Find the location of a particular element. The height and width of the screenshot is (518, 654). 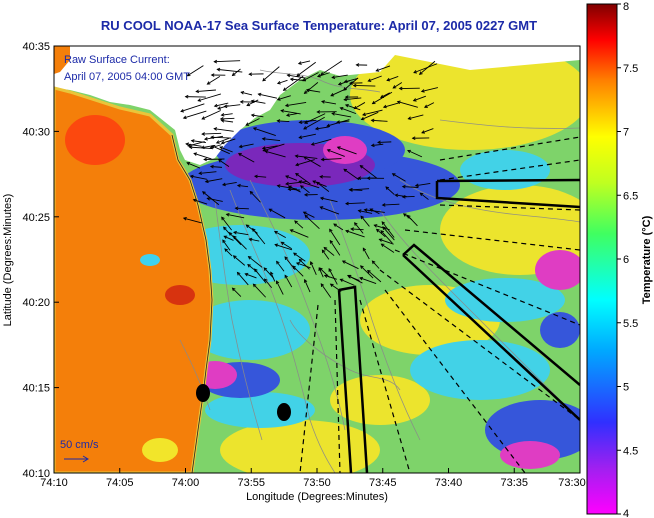

x-tick-label: 73:35 is located at coordinates (514, 483).